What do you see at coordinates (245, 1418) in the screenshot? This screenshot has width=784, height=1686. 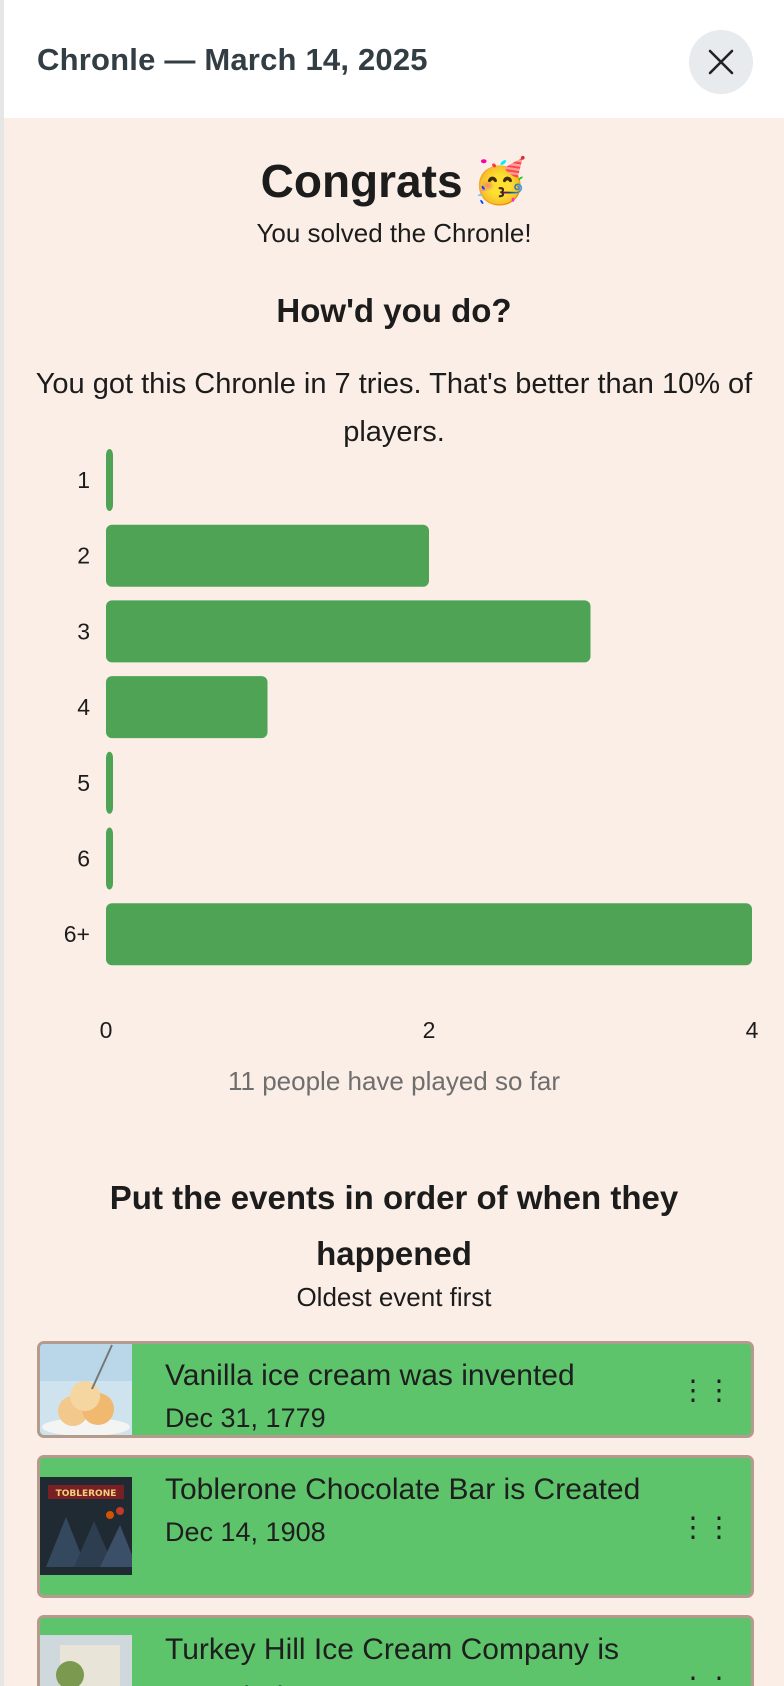 I see `event-date: Dec 31, 1779` at bounding box center [245, 1418].